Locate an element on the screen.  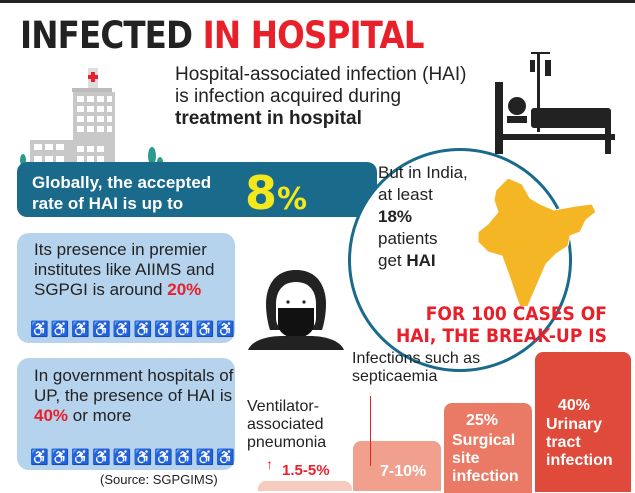
hospital-building-icon is located at coordinates (91, 118).